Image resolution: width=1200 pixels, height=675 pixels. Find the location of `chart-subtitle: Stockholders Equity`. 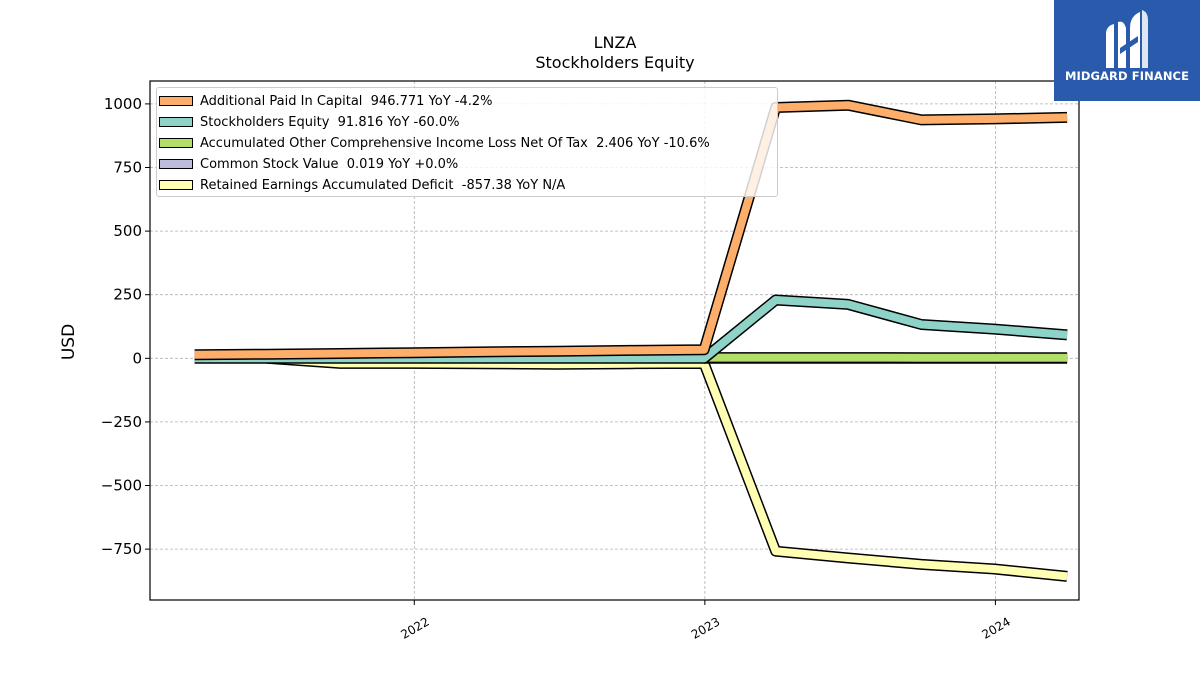

chart-subtitle: Stockholders Equity is located at coordinates (615, 62).